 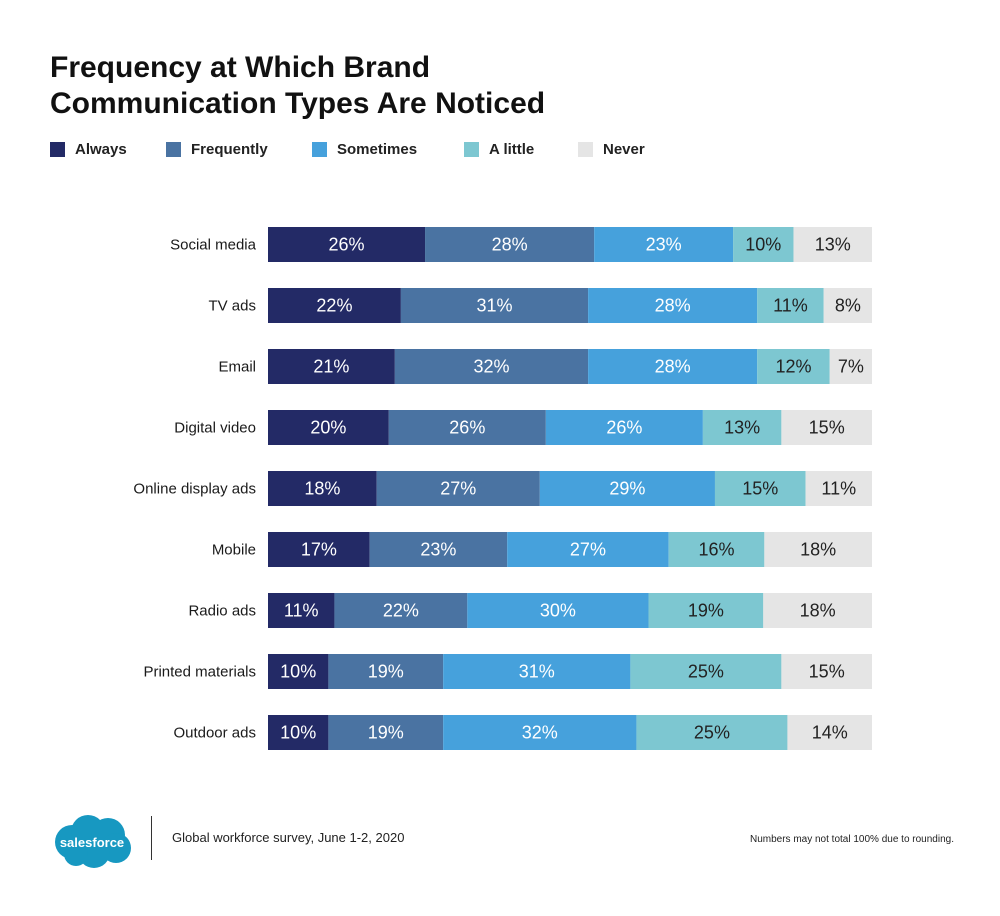 I want to click on bar-outdoor-ads-always, so click(x=298, y=732).